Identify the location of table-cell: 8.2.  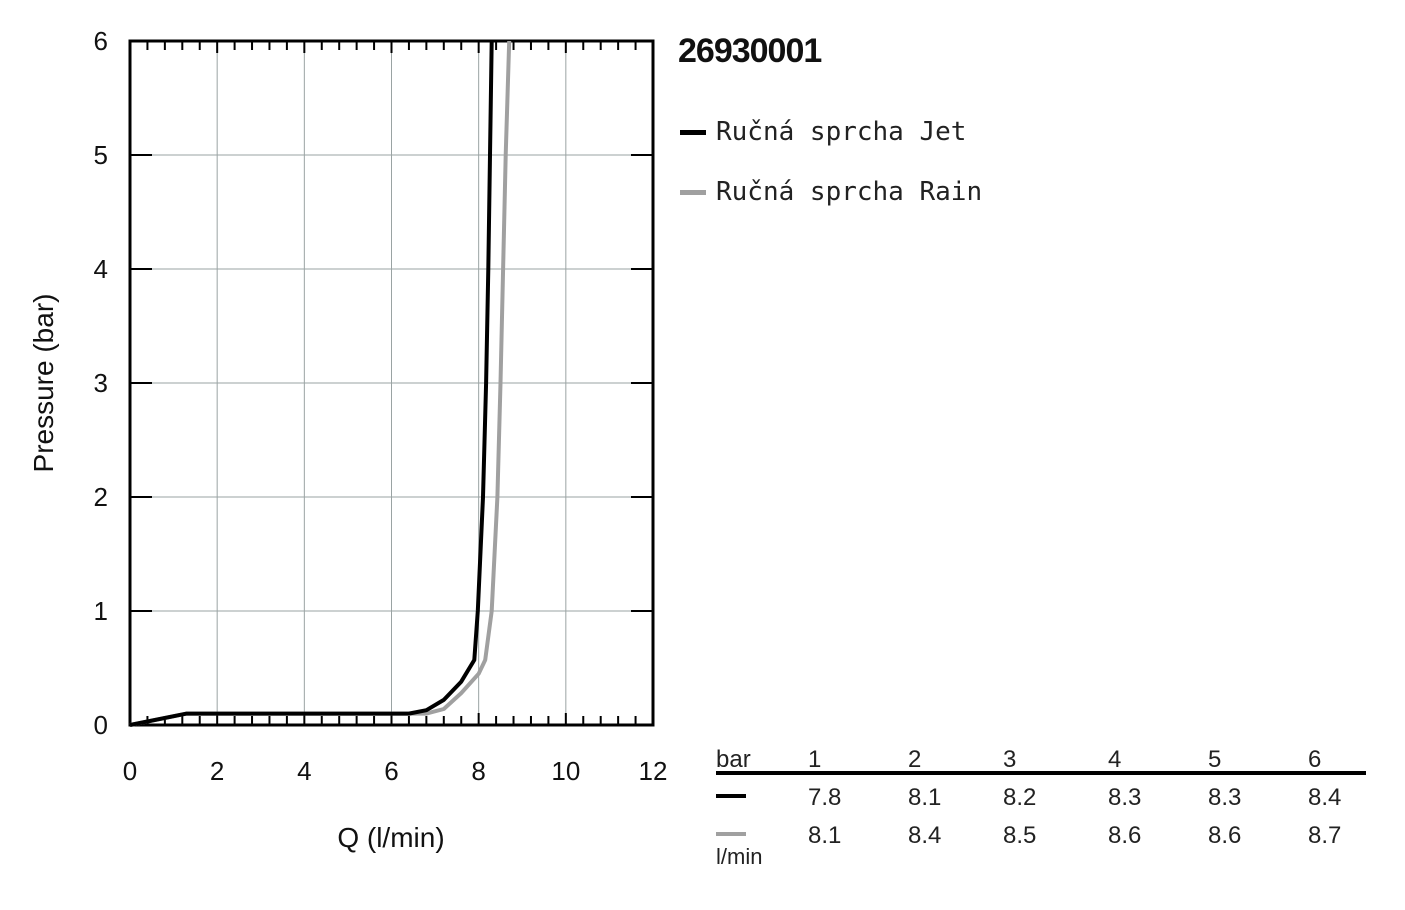
(1020, 797).